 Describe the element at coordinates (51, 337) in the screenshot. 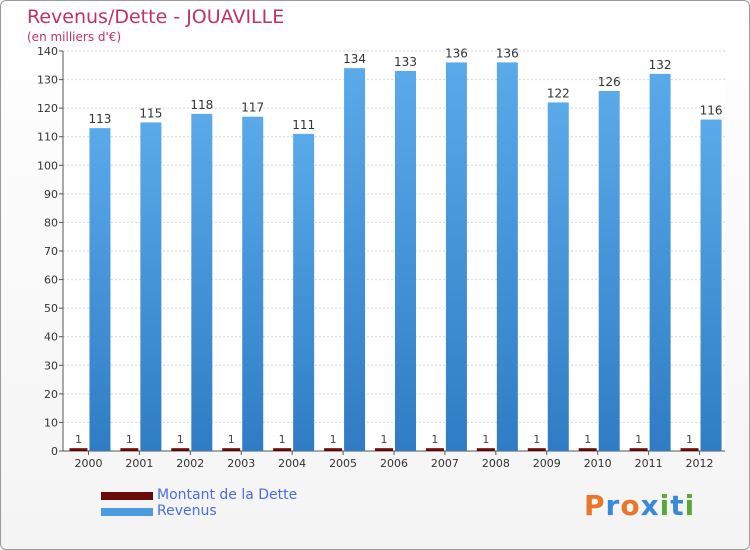

I see `y-tick-label: 40` at that location.